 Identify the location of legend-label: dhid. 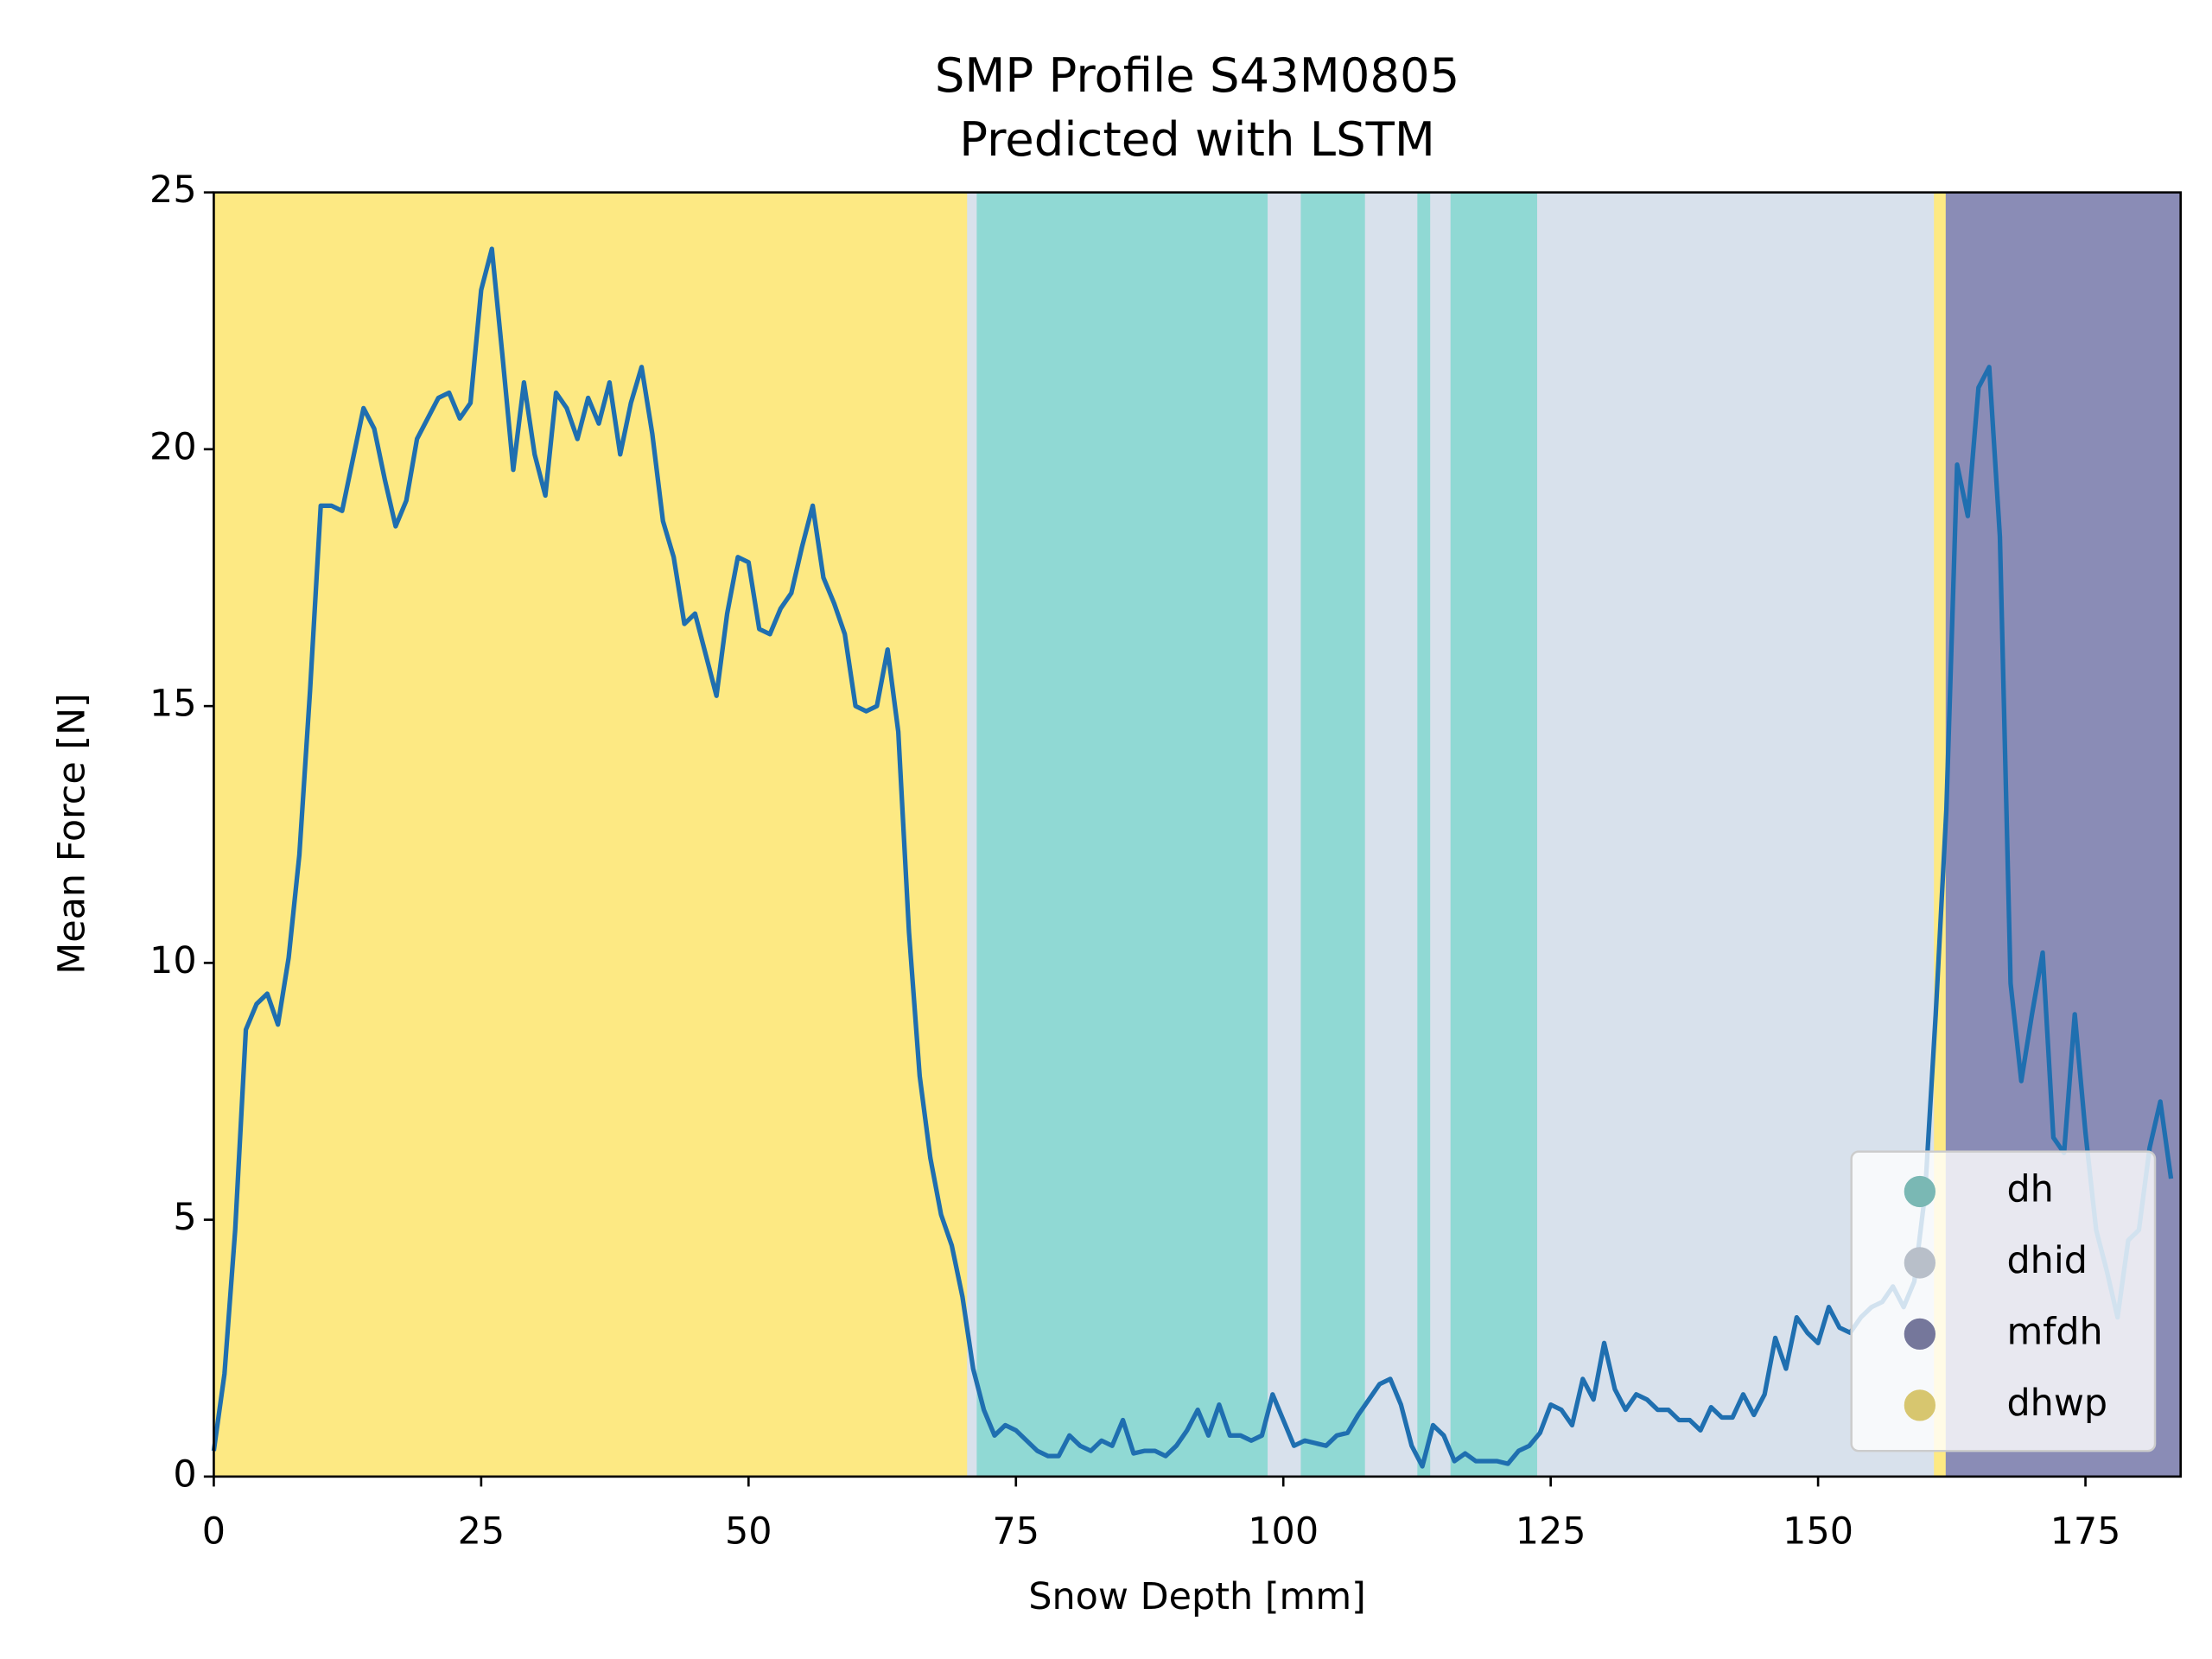
(2047, 1260).